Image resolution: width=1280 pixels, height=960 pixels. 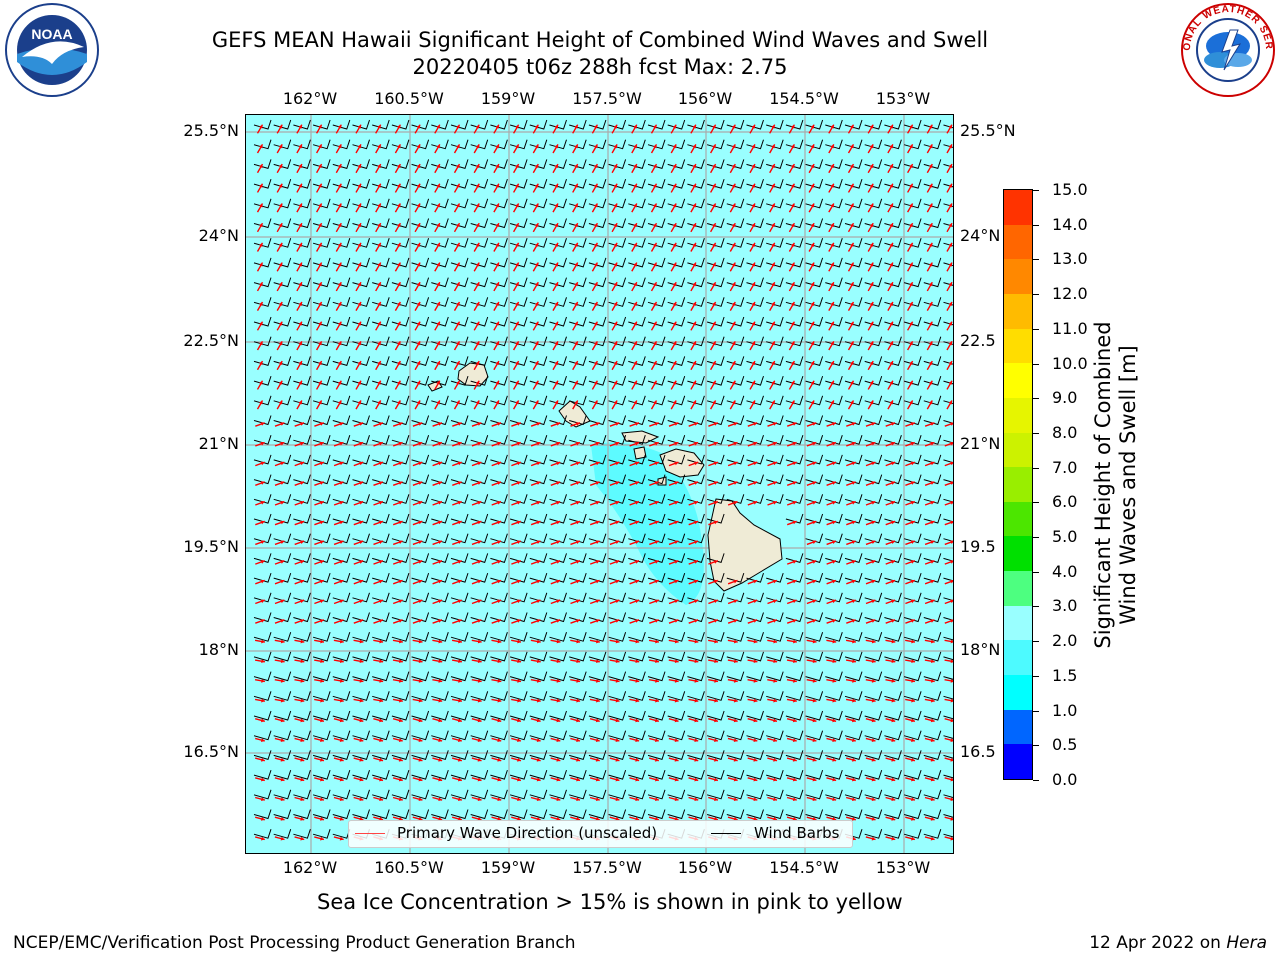 What do you see at coordinates (980, 649) in the screenshot?
I see `lat-right-label: 18°N` at bounding box center [980, 649].